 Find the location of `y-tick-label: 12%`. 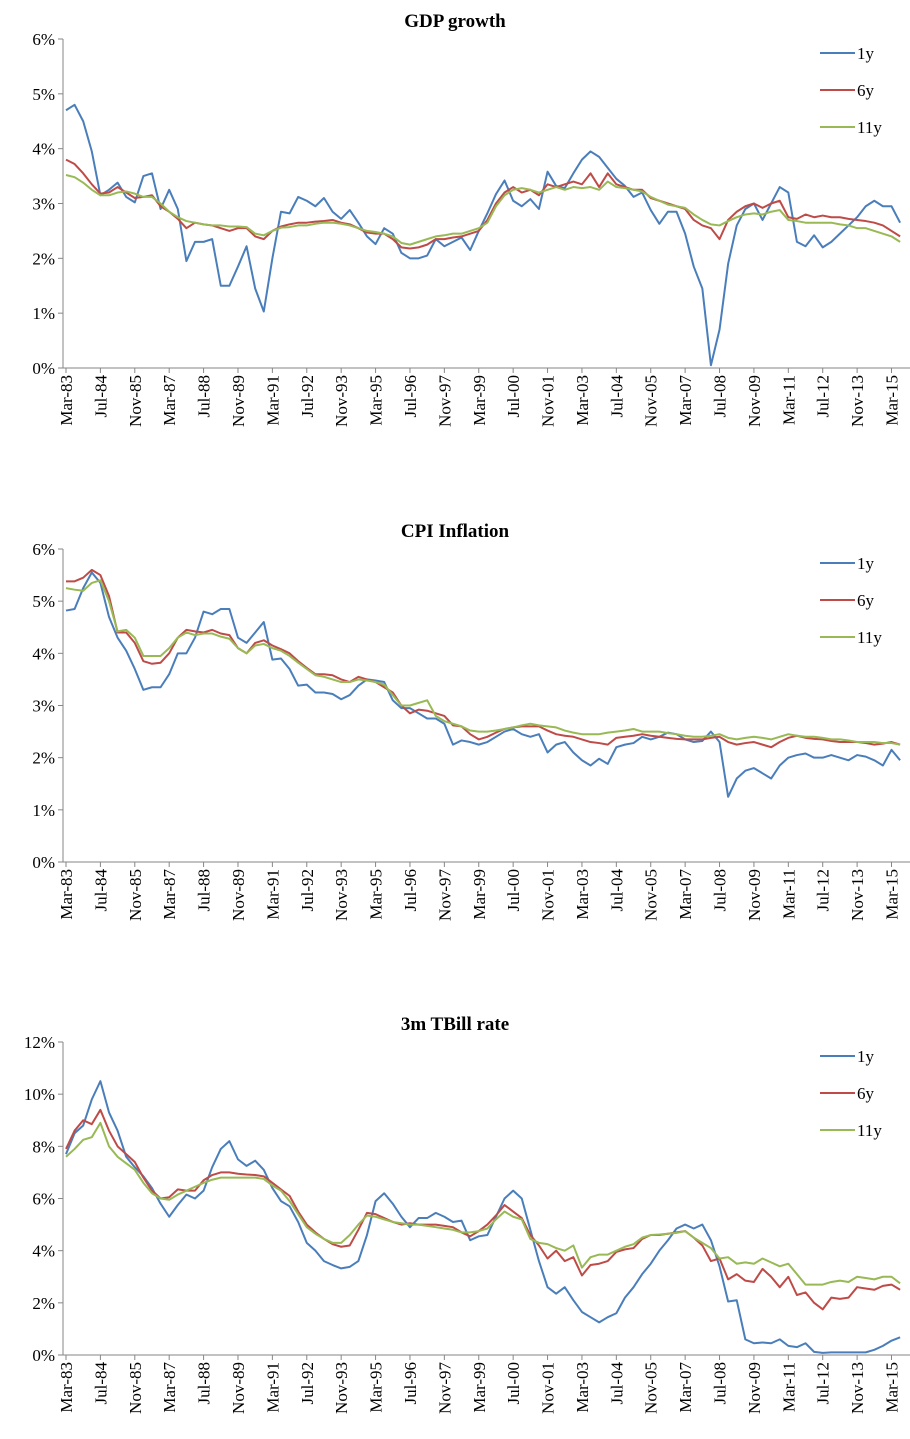

y-tick-label: 12% is located at coordinates (39, 1042).